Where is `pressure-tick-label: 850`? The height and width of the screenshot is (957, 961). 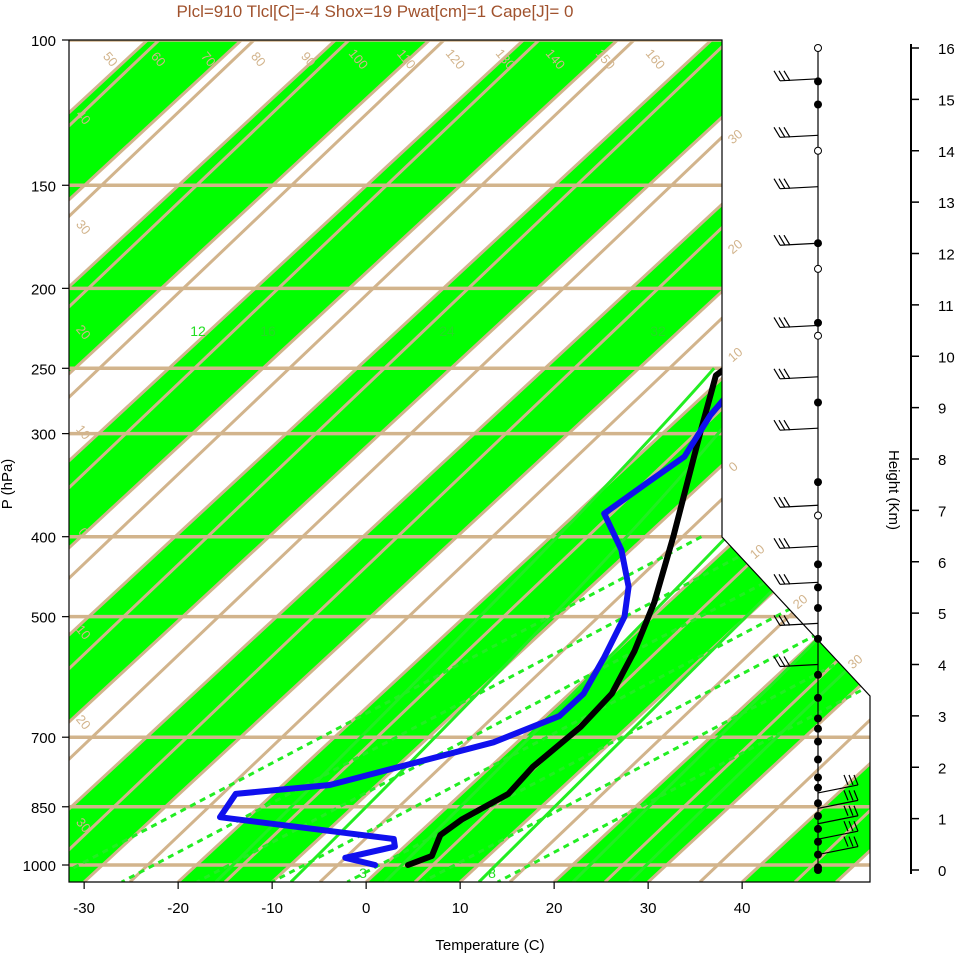 pressure-tick-label: 850 is located at coordinates (43, 808).